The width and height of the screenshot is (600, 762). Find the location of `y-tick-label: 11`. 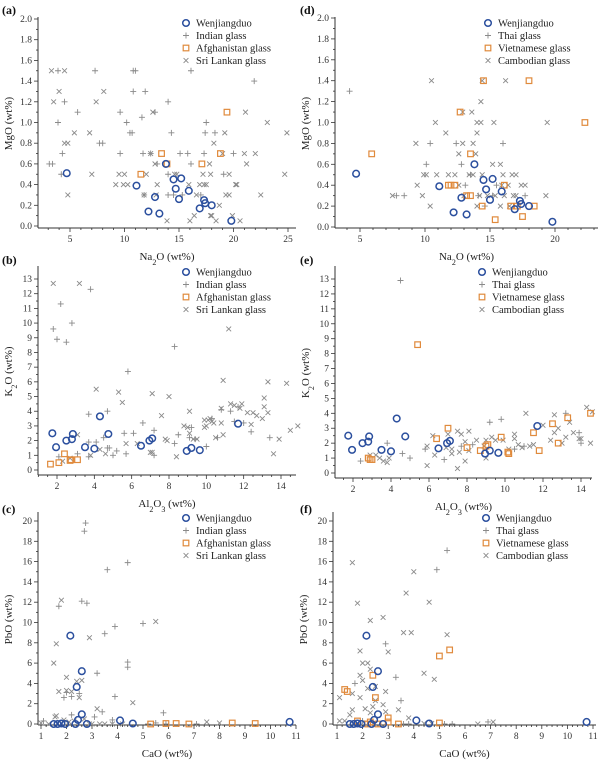

y-tick-label: 11 is located at coordinates (27, 309).